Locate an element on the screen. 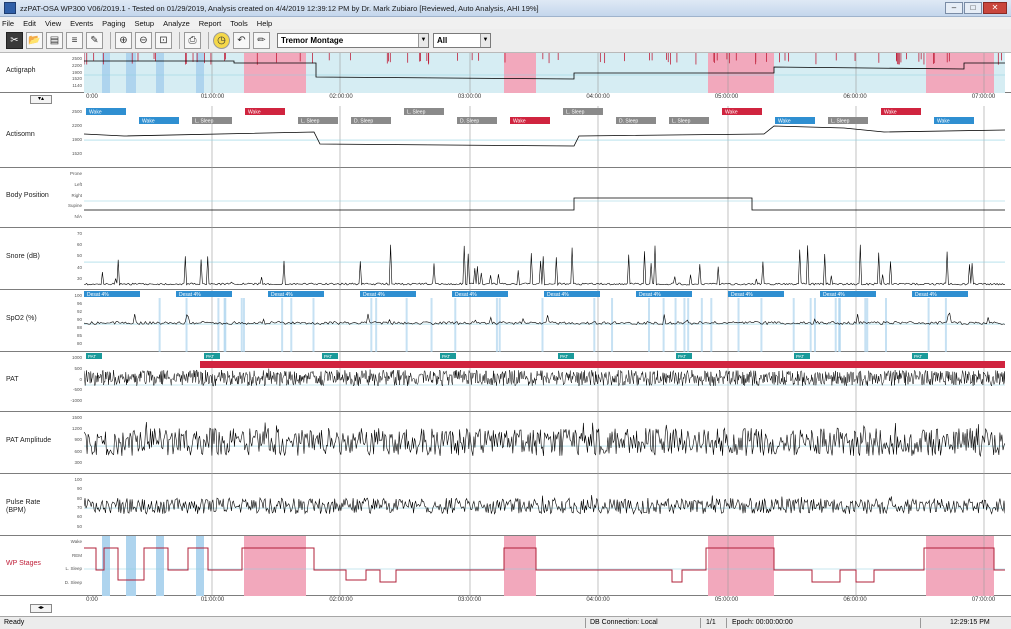 Image resolution: width=1011 pixels, height=629 pixels. properties-icon: ≡ is located at coordinates (74, 40).